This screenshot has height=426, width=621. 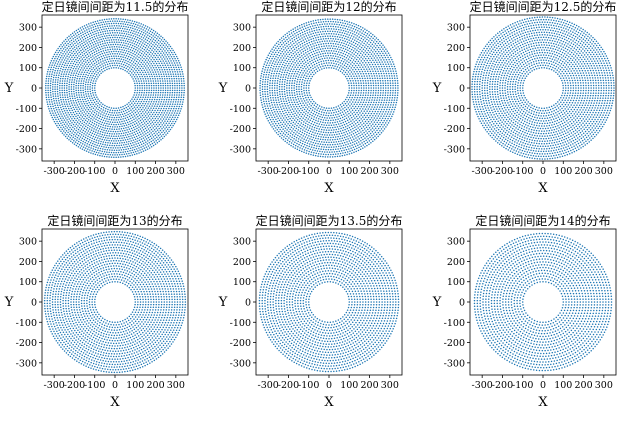 What do you see at coordinates (115, 171) in the screenshot?
I see `x-tick-label: 0` at bounding box center [115, 171].